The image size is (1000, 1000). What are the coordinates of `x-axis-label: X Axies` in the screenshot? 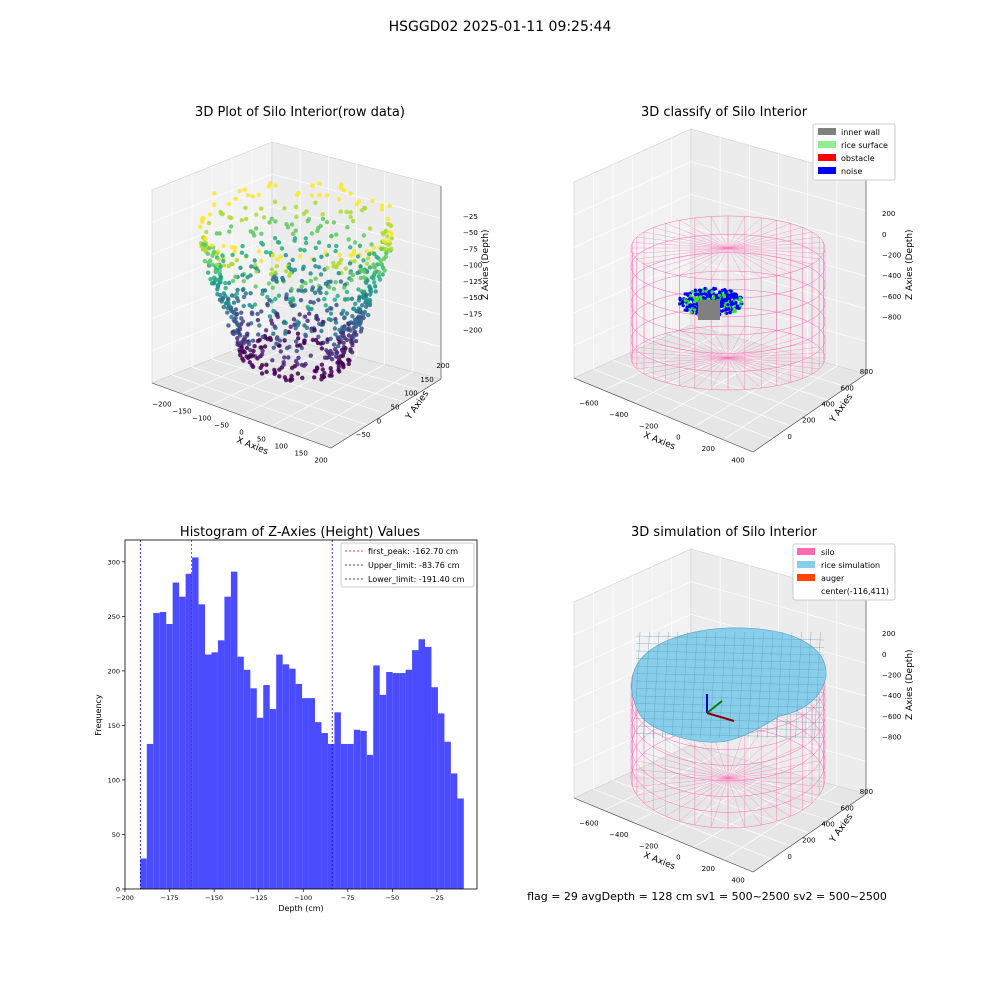 It's located at (659, 862).